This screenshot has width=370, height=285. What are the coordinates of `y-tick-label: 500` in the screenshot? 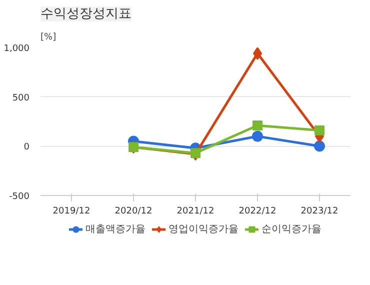 It's located at (21, 98).